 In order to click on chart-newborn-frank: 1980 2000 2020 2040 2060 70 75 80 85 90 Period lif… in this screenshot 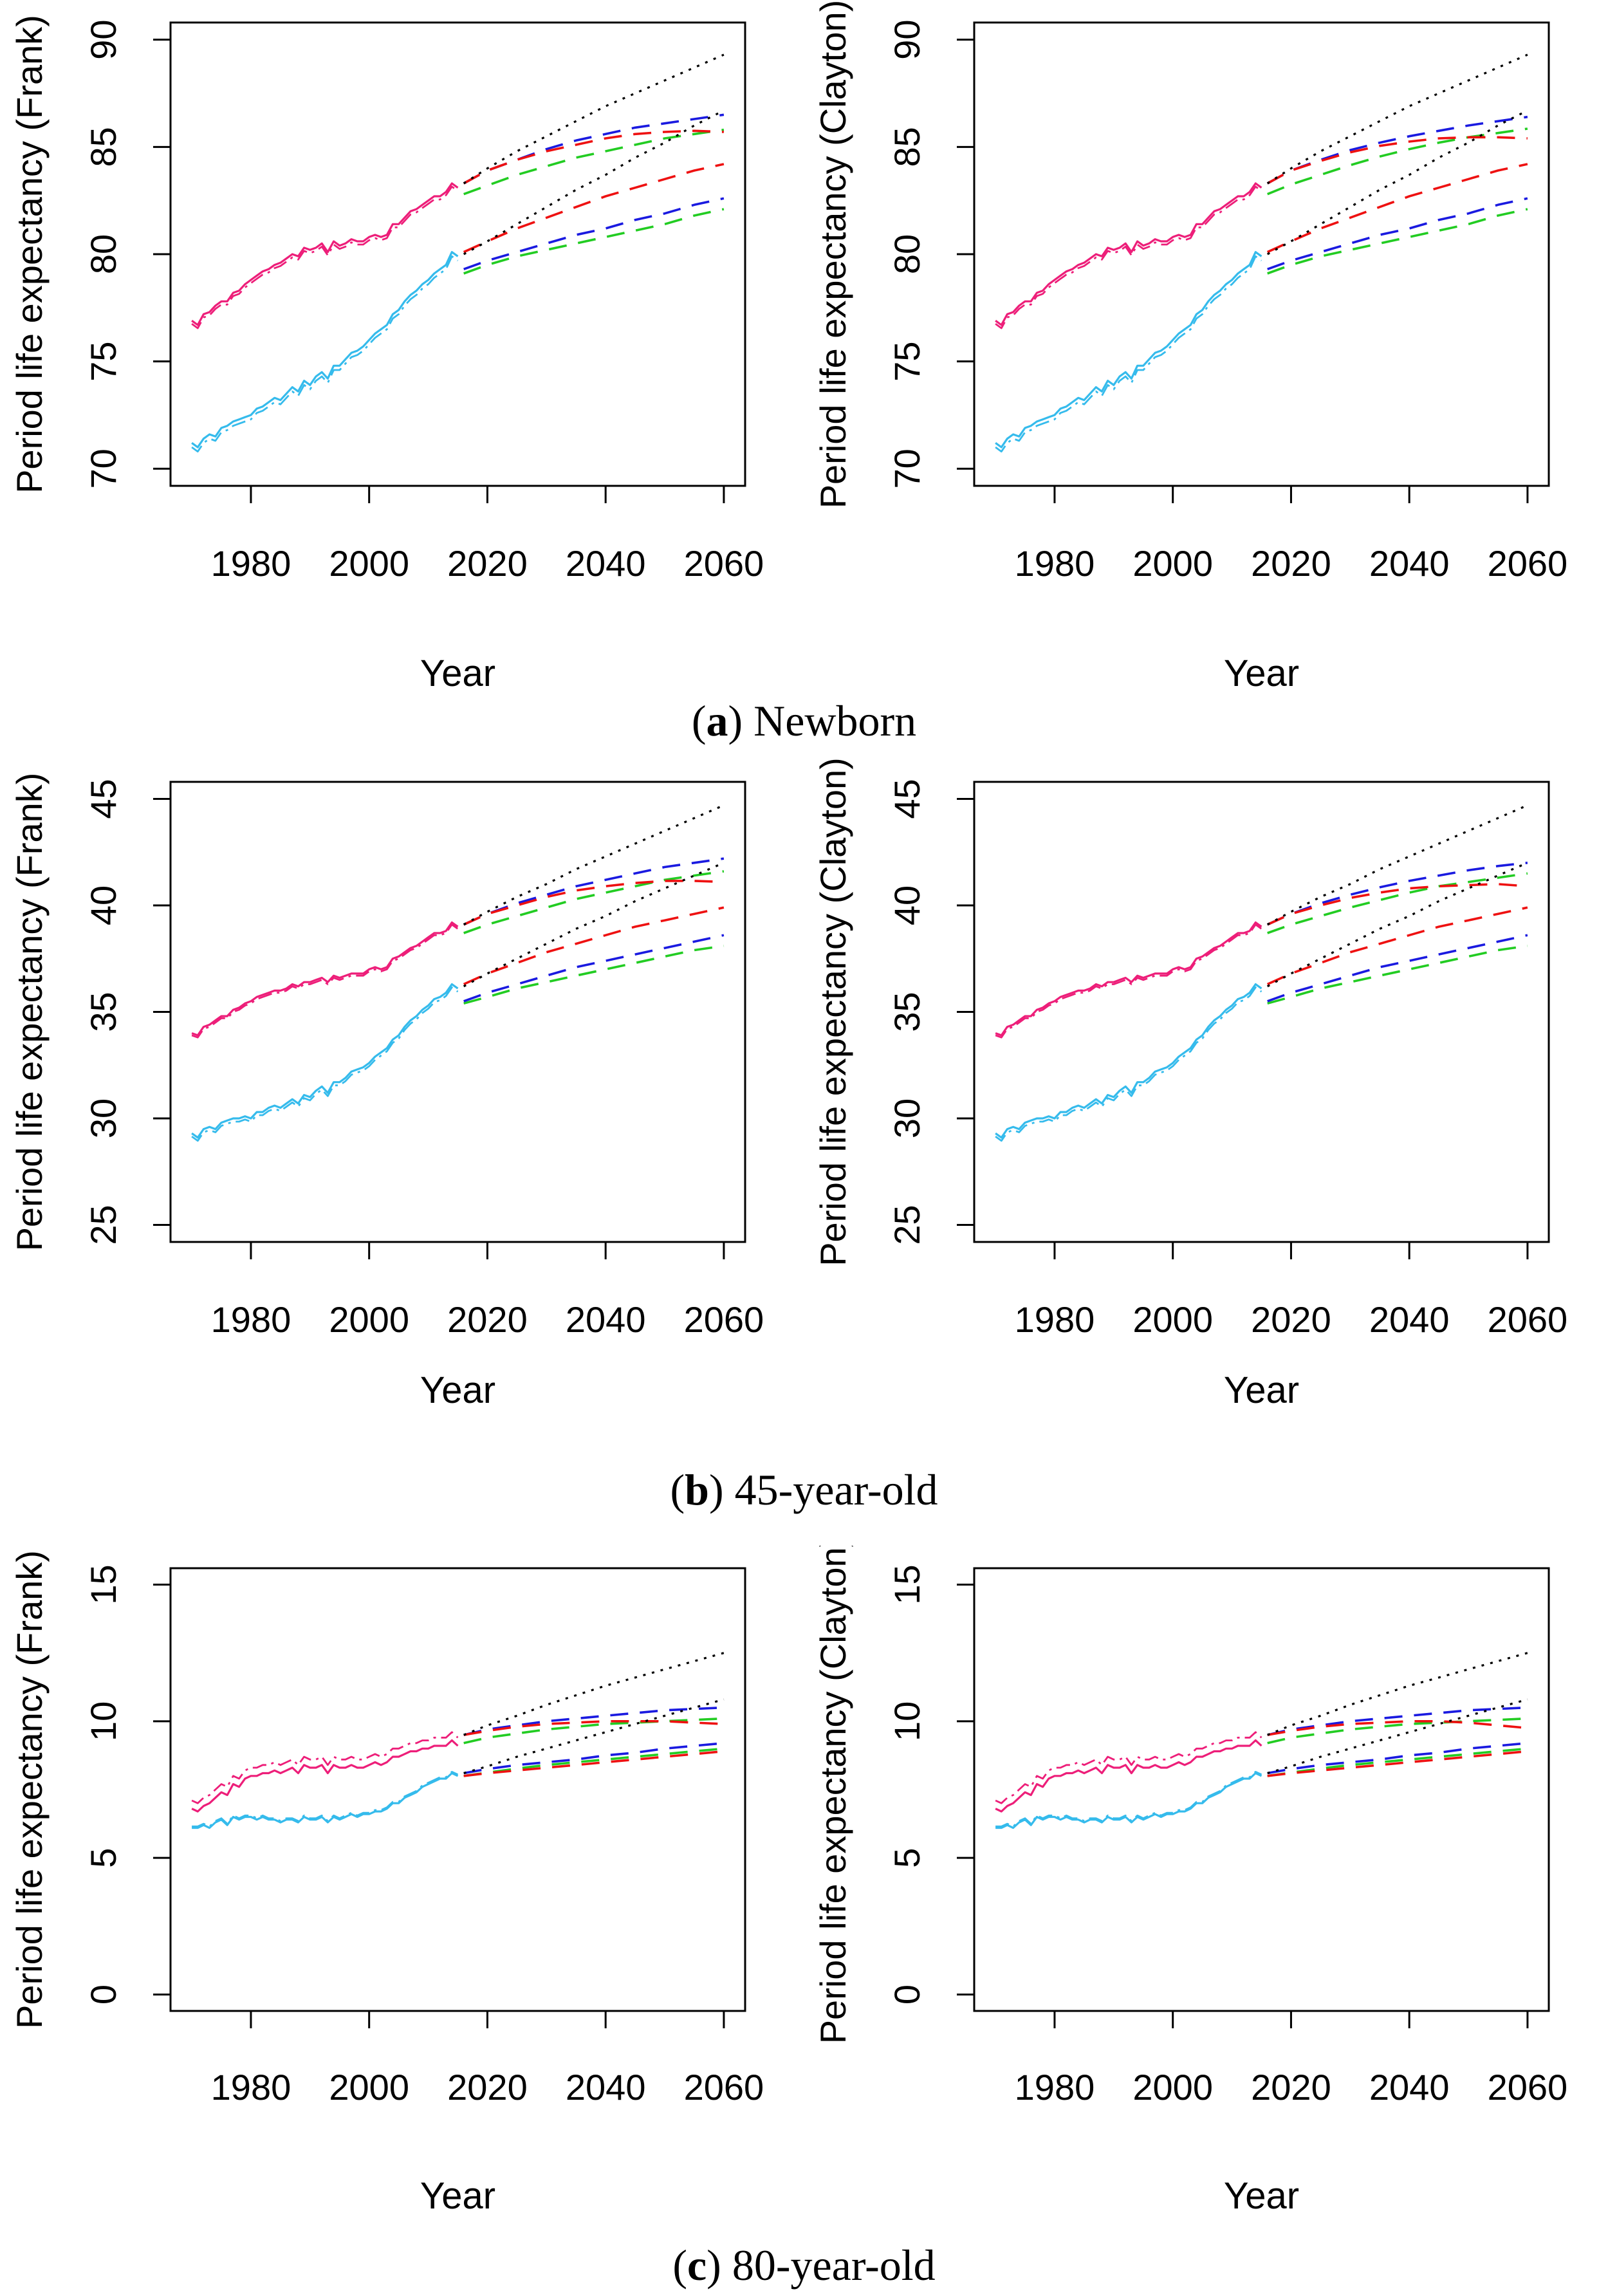, I will do `click(386, 354)`.